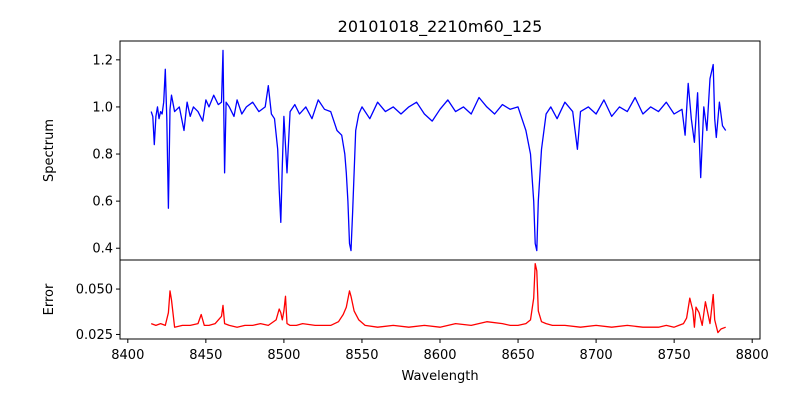  I want to click on spectrum-ytick-label: 1.2, so click(102, 60).